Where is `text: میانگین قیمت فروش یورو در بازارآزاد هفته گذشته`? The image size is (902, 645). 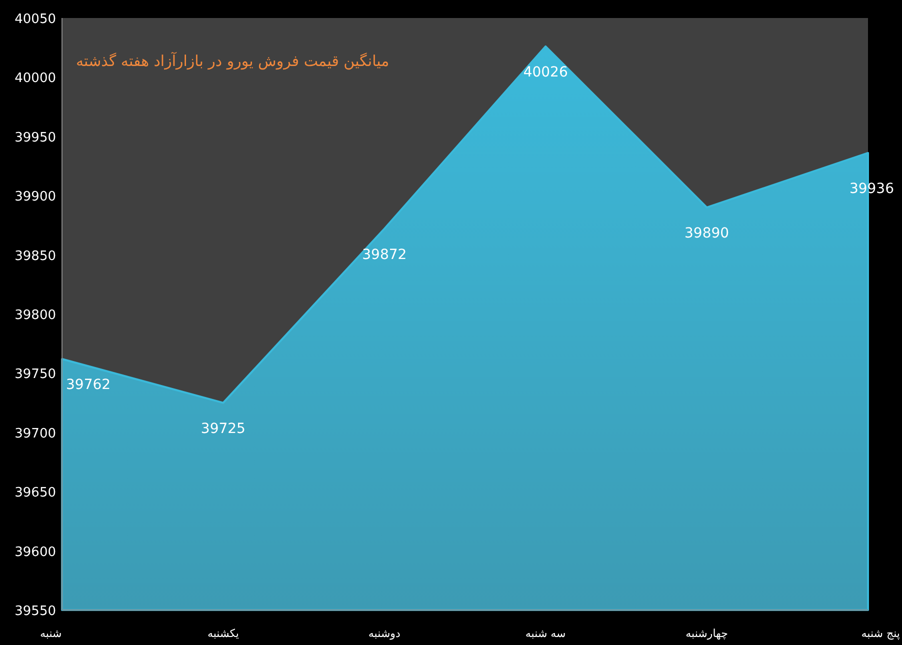 text: میانگین قیمت فروش یورو در بازارآزاد هفته گذشته is located at coordinates (233, 60).